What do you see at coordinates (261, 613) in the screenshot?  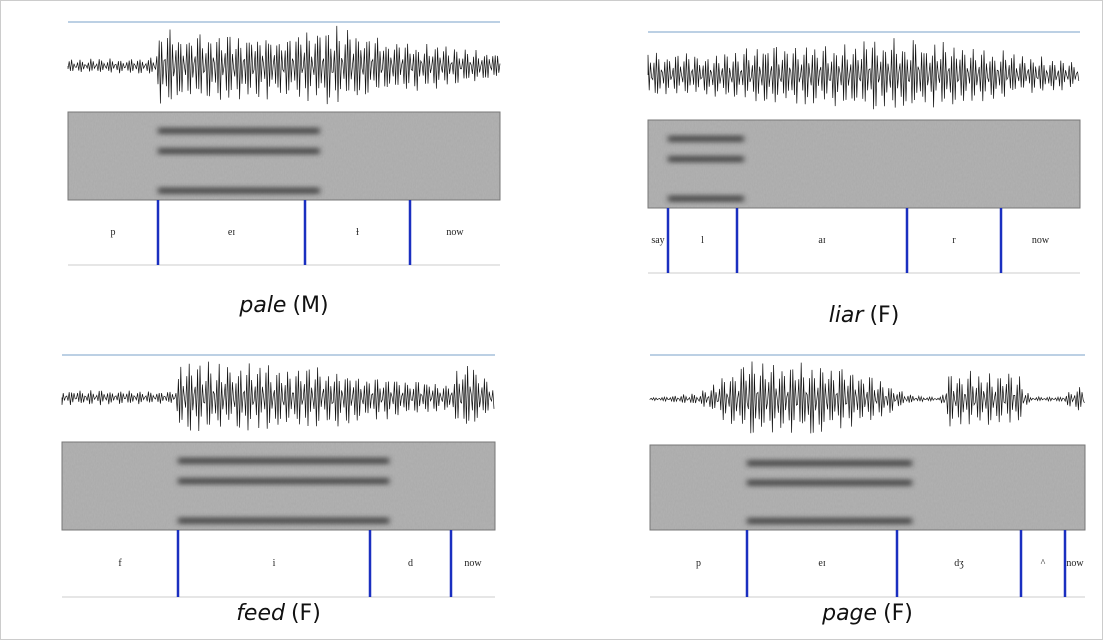 I see `caption-word: feed` at bounding box center [261, 613].